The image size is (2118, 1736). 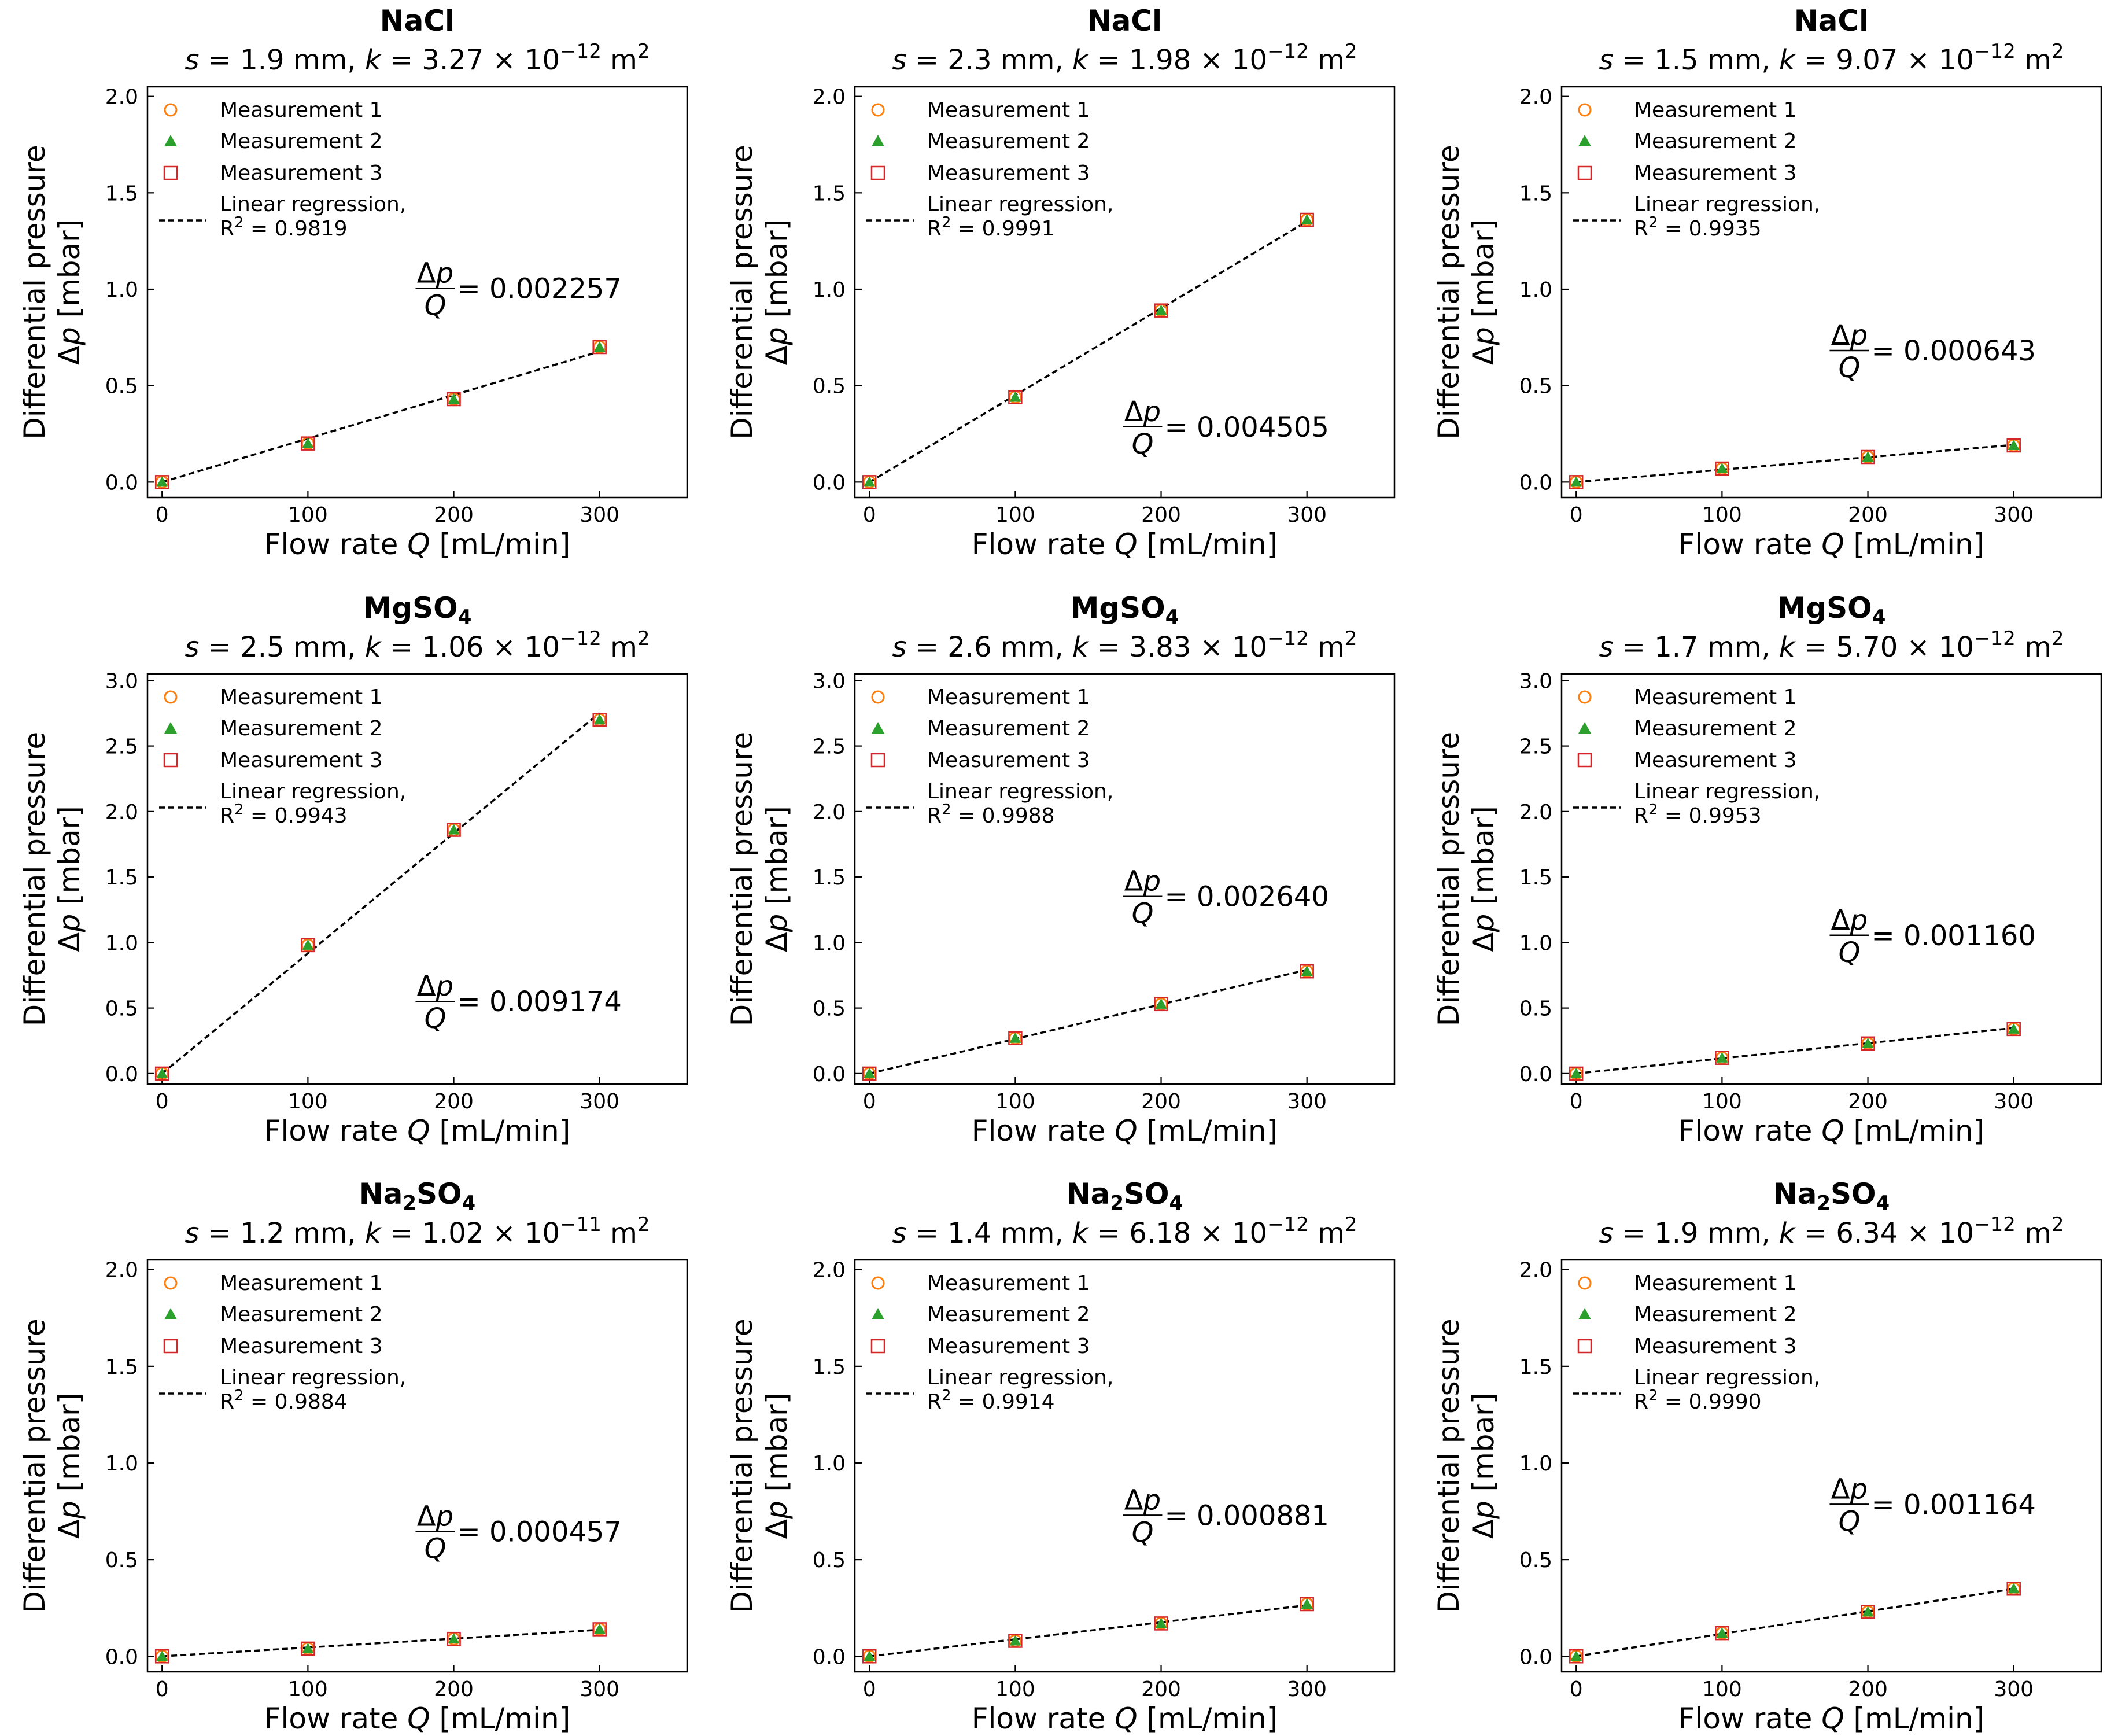 I want to click on x-axis-label-text: Flow rate, so click(x=336, y=544).